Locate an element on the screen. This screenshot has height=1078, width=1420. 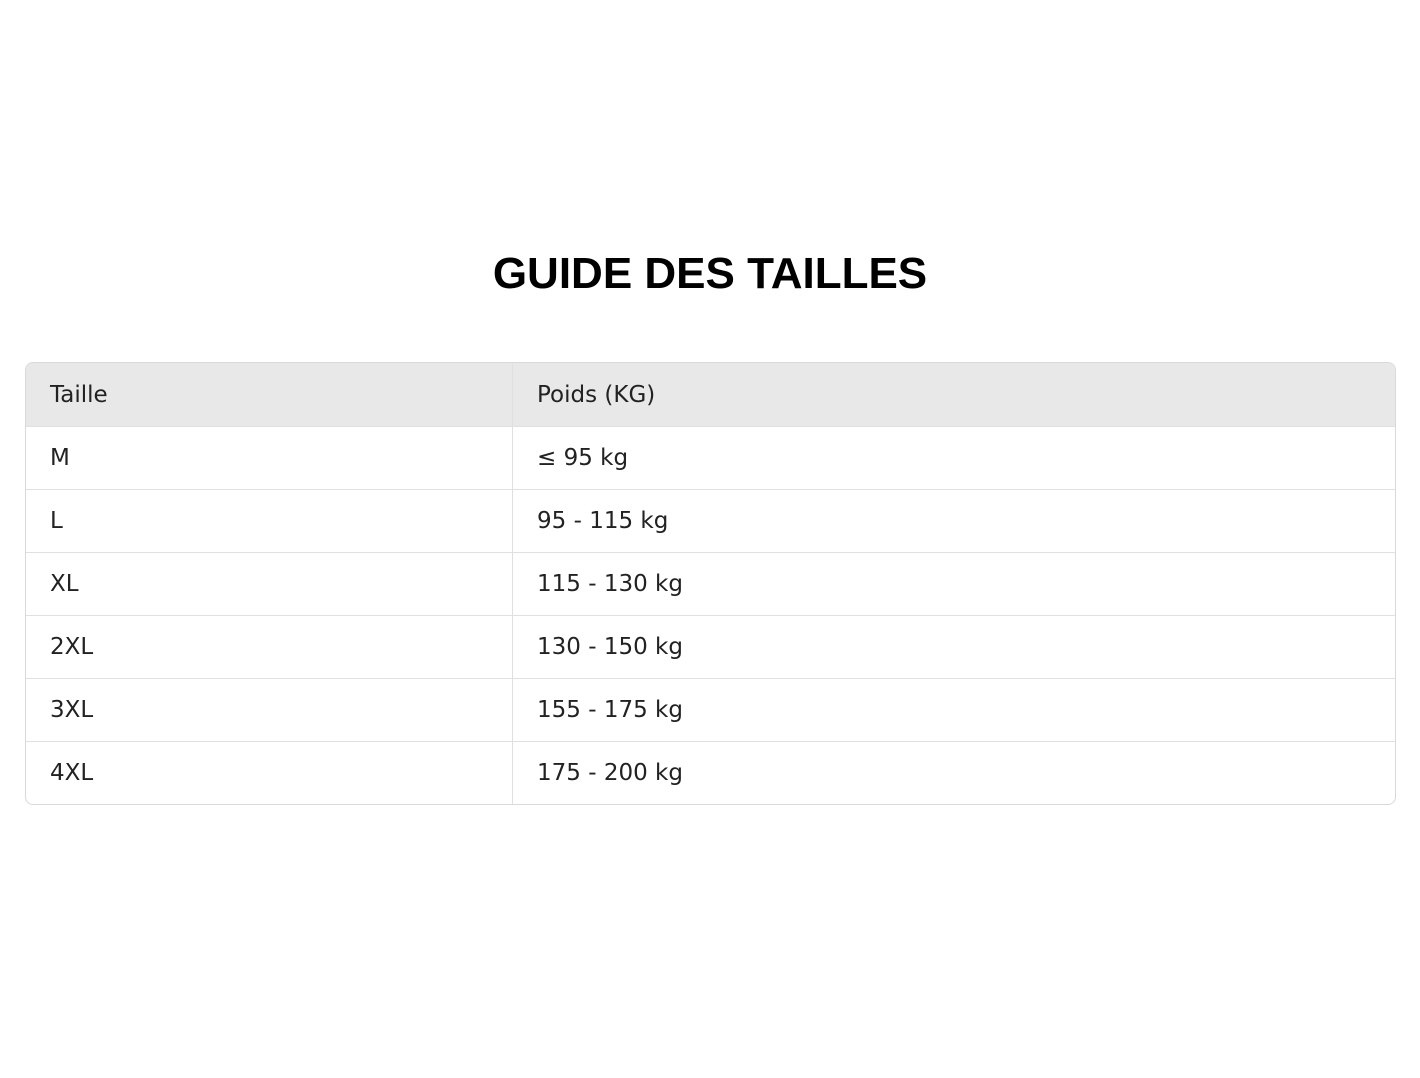
weight-cell: ≤ 95 kg is located at coordinates (583, 458).